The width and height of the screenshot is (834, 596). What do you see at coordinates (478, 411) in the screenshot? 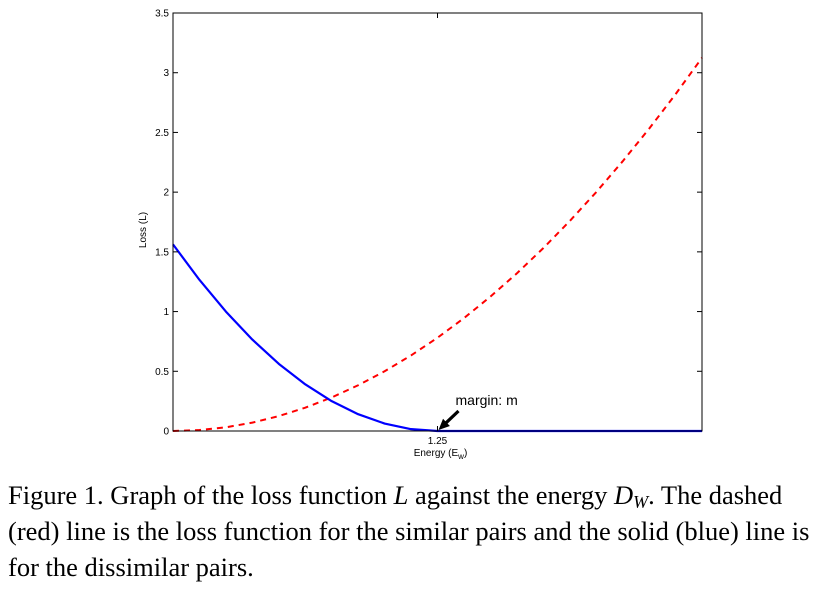
I see `margin-annotation: margin: m` at bounding box center [478, 411].